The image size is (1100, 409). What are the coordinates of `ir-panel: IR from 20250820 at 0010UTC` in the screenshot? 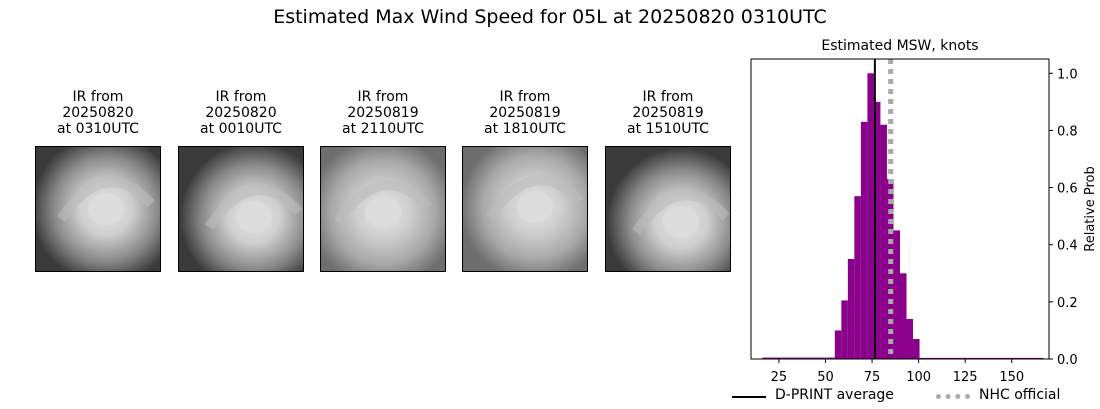 It's located at (241, 180).